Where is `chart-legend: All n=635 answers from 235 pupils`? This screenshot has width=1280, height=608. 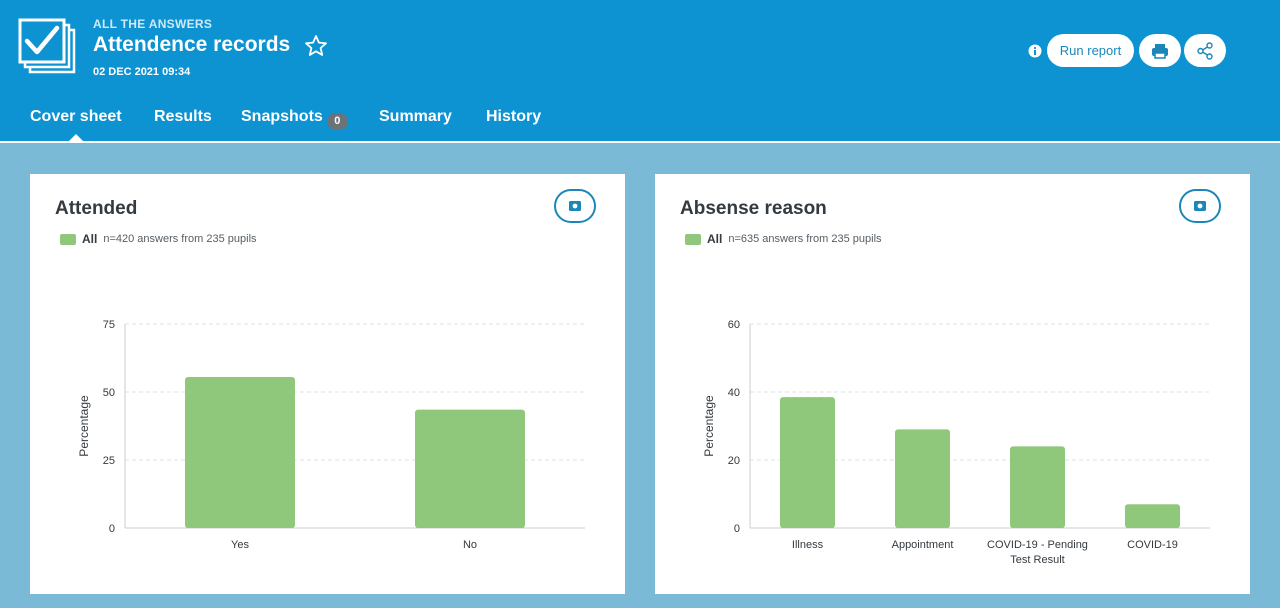
chart-legend: All n=635 answers from 235 pupils is located at coordinates (783, 239).